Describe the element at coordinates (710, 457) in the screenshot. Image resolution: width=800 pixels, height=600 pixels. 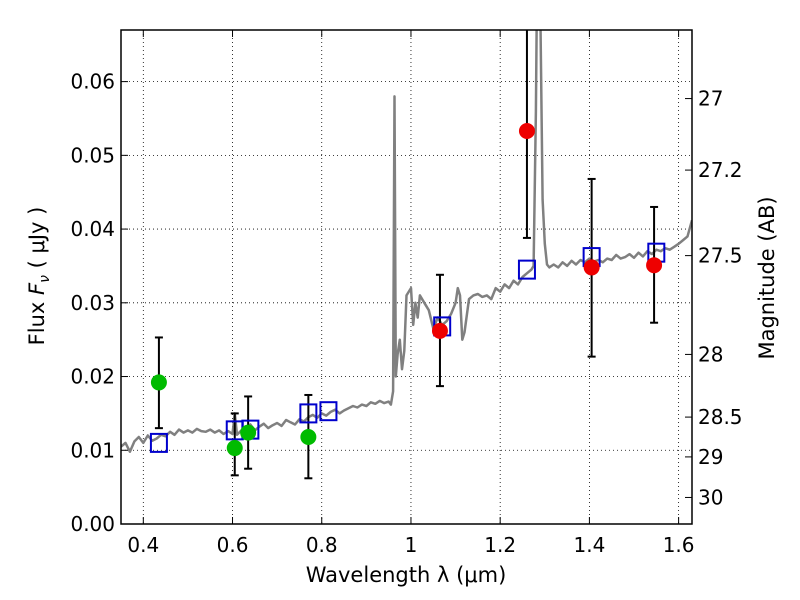
I see `y2-tick-label: 29` at that location.